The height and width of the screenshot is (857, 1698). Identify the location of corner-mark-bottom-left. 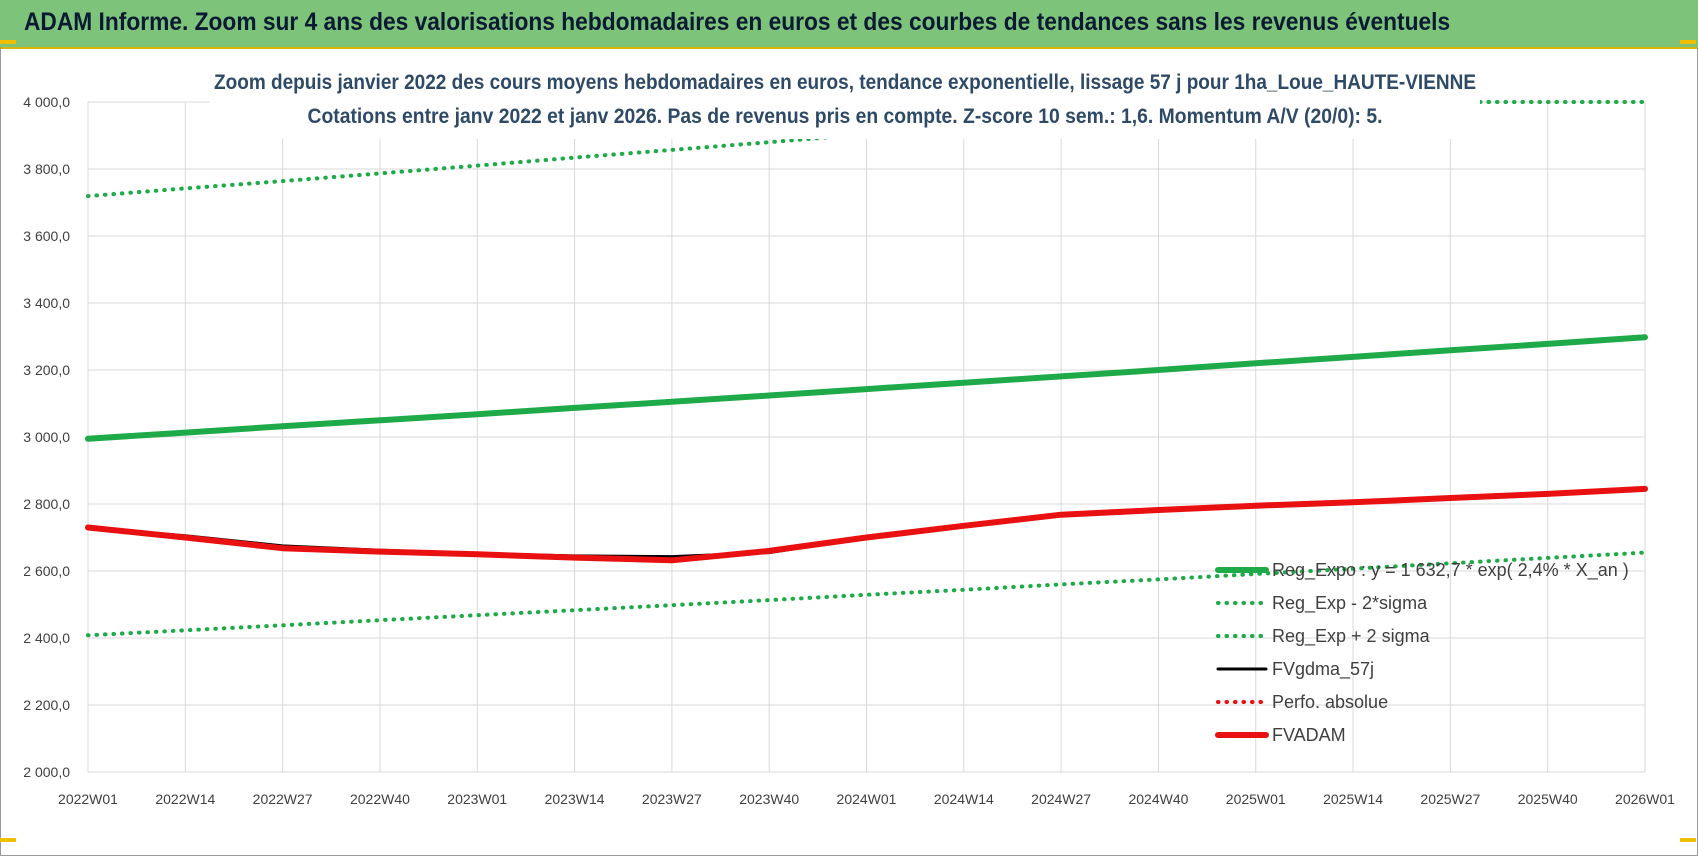
(8, 840).